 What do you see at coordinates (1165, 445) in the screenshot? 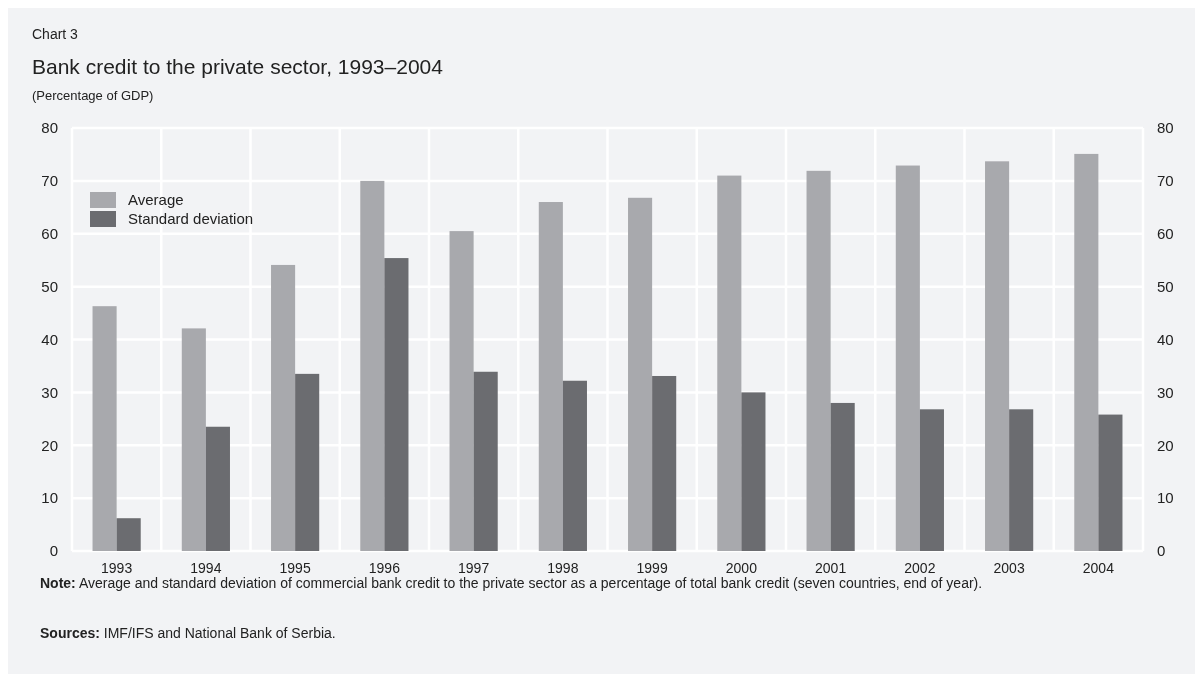
I see `y2-tick-label: 20` at bounding box center [1165, 445].